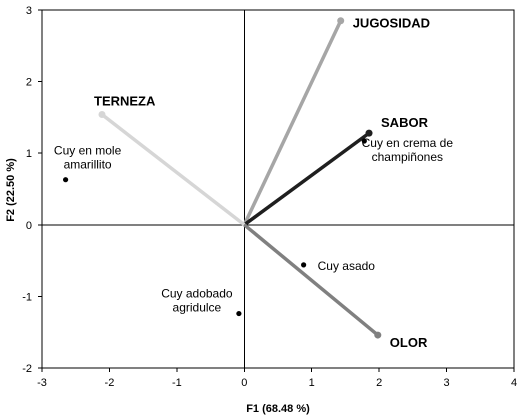 This screenshot has width=525, height=418. I want to click on x-tick-label: -3, so click(42, 383).